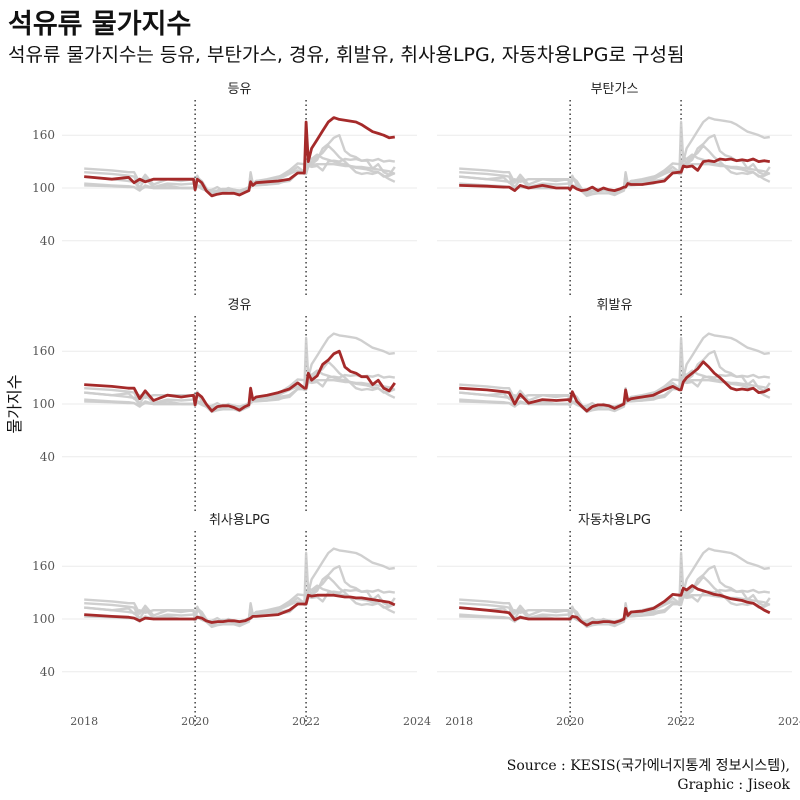 The height and width of the screenshot is (800, 800). I want to click on facet-panel: 등유 40 100 160, so click(224, 189).